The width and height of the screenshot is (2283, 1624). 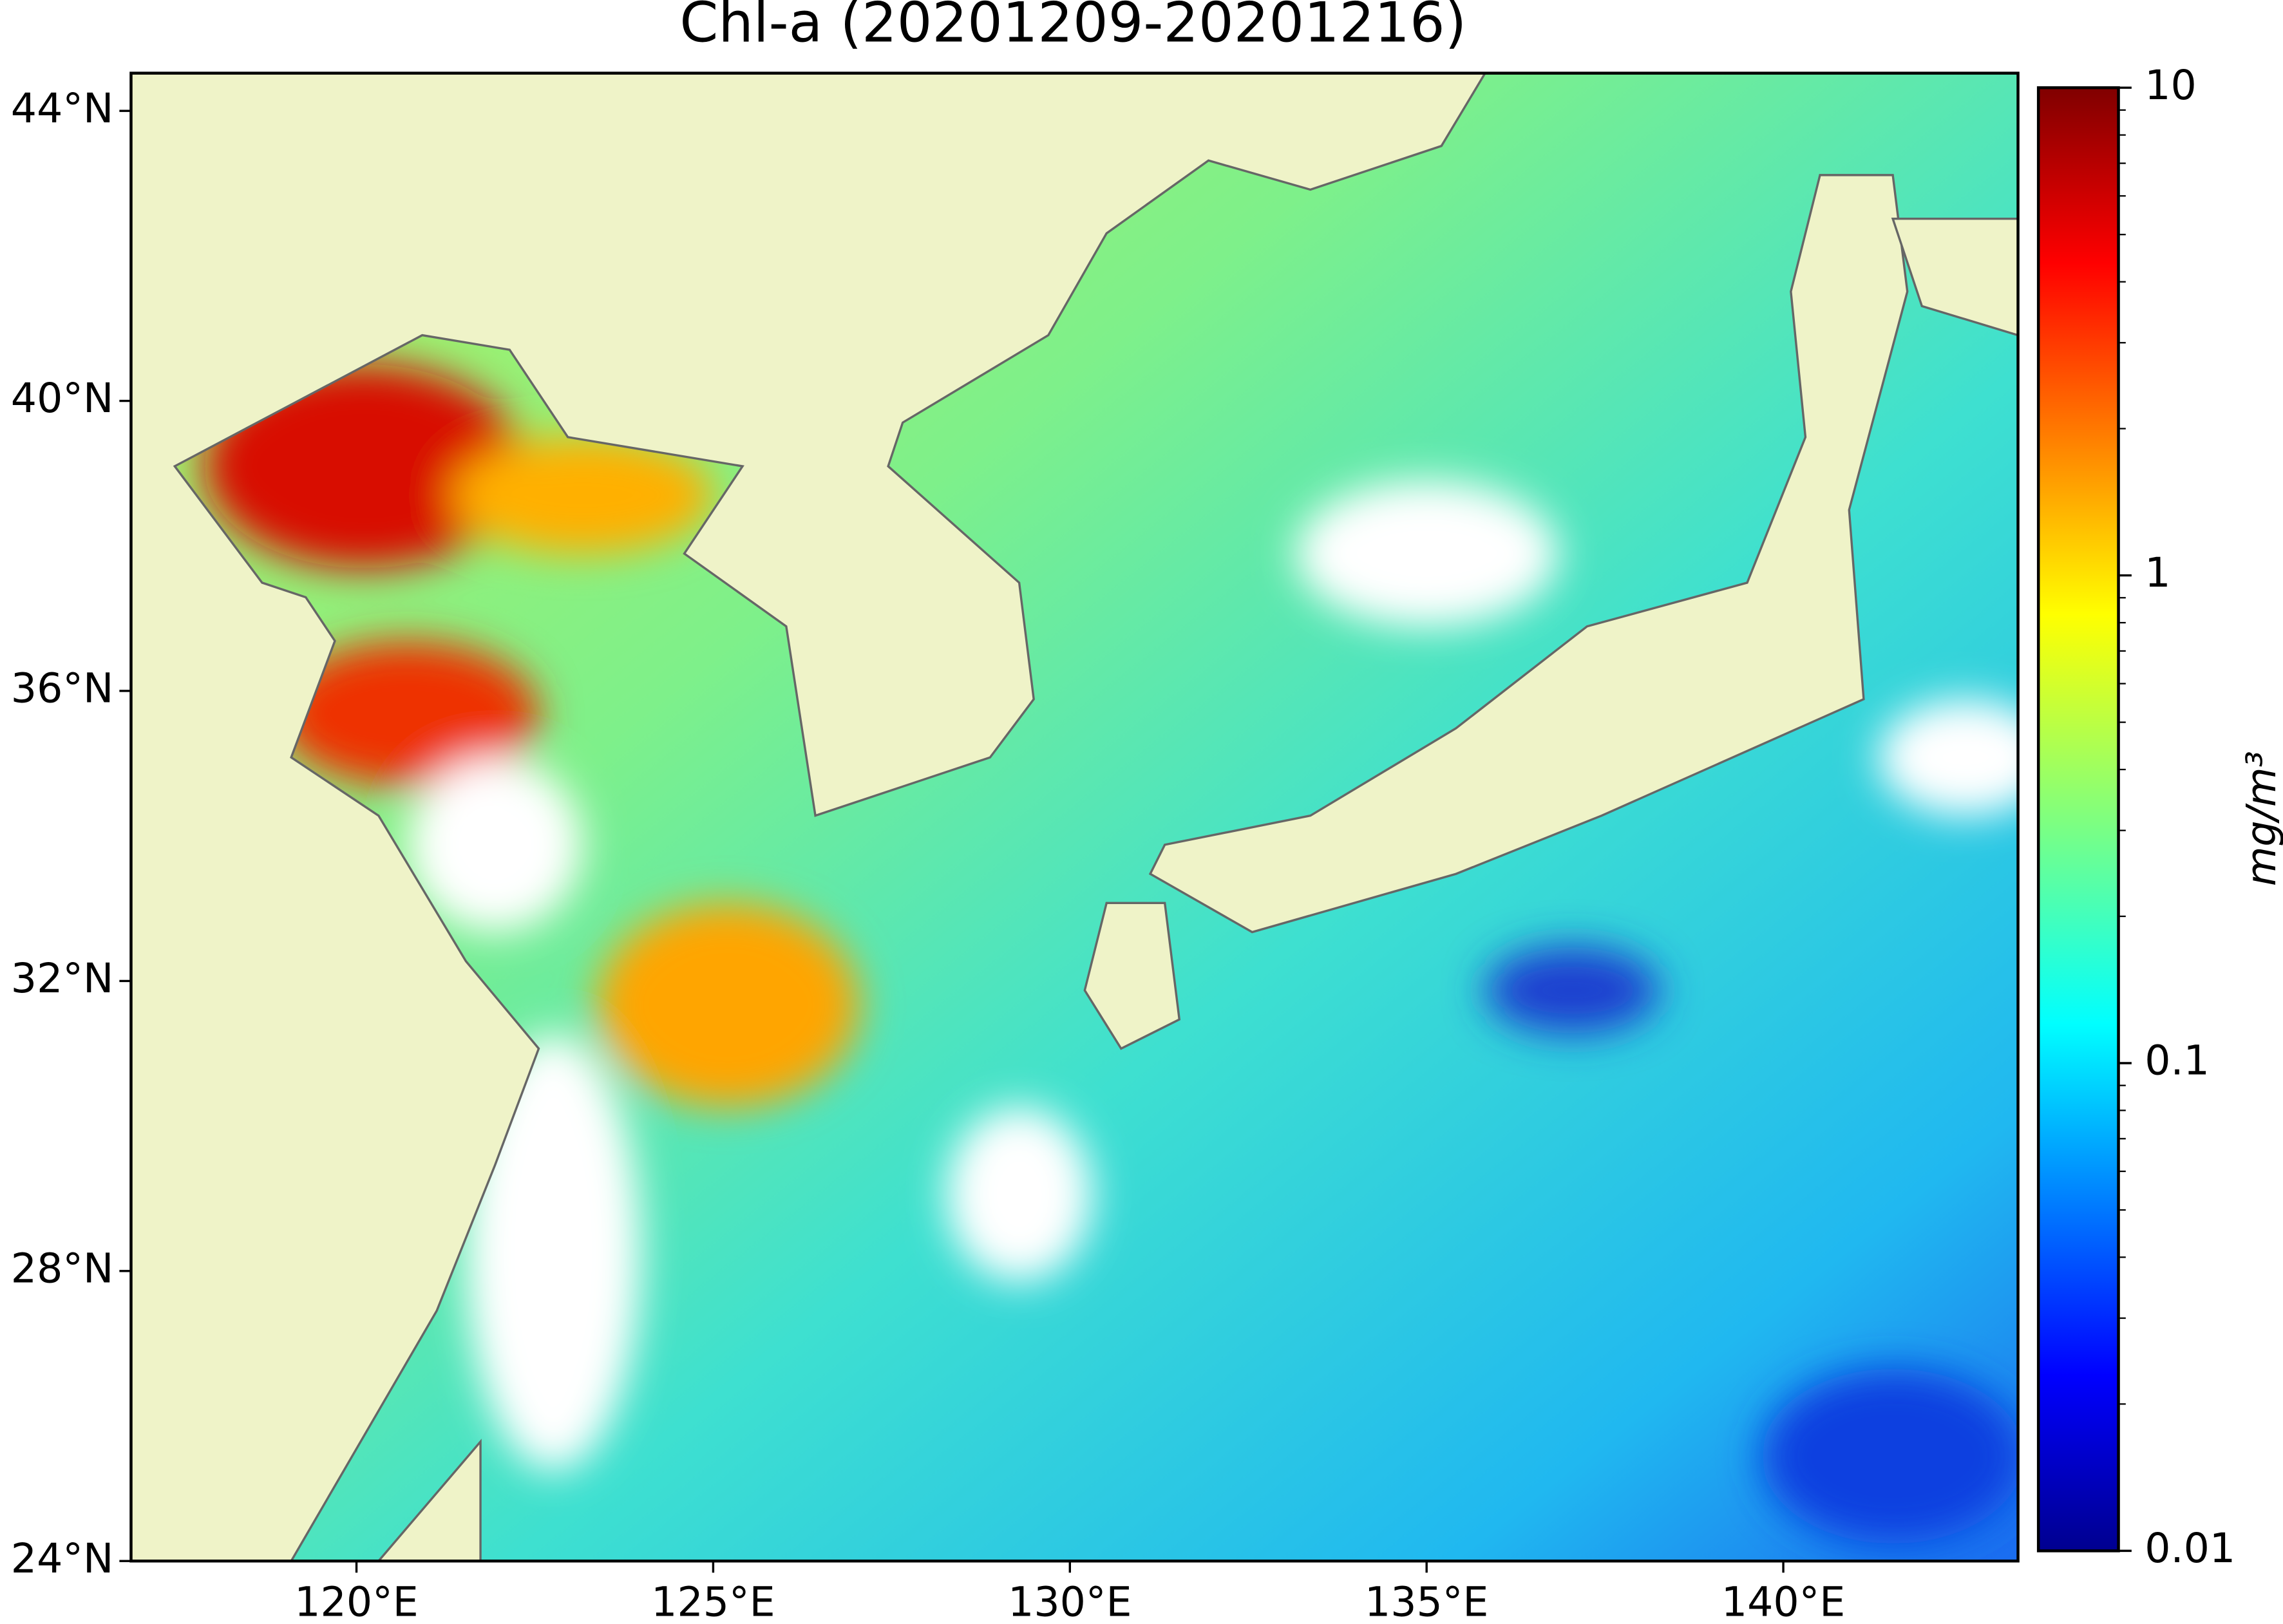 What do you see at coordinates (356, 1601) in the screenshot?
I see `x-tick-label: 120°E` at bounding box center [356, 1601].